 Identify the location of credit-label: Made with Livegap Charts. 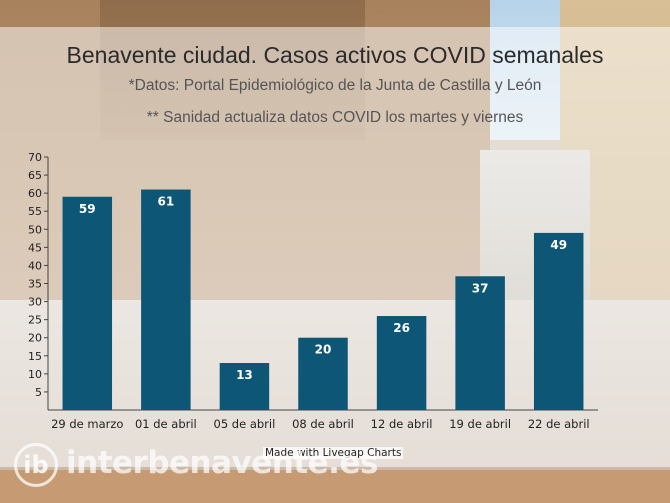
(333, 453).